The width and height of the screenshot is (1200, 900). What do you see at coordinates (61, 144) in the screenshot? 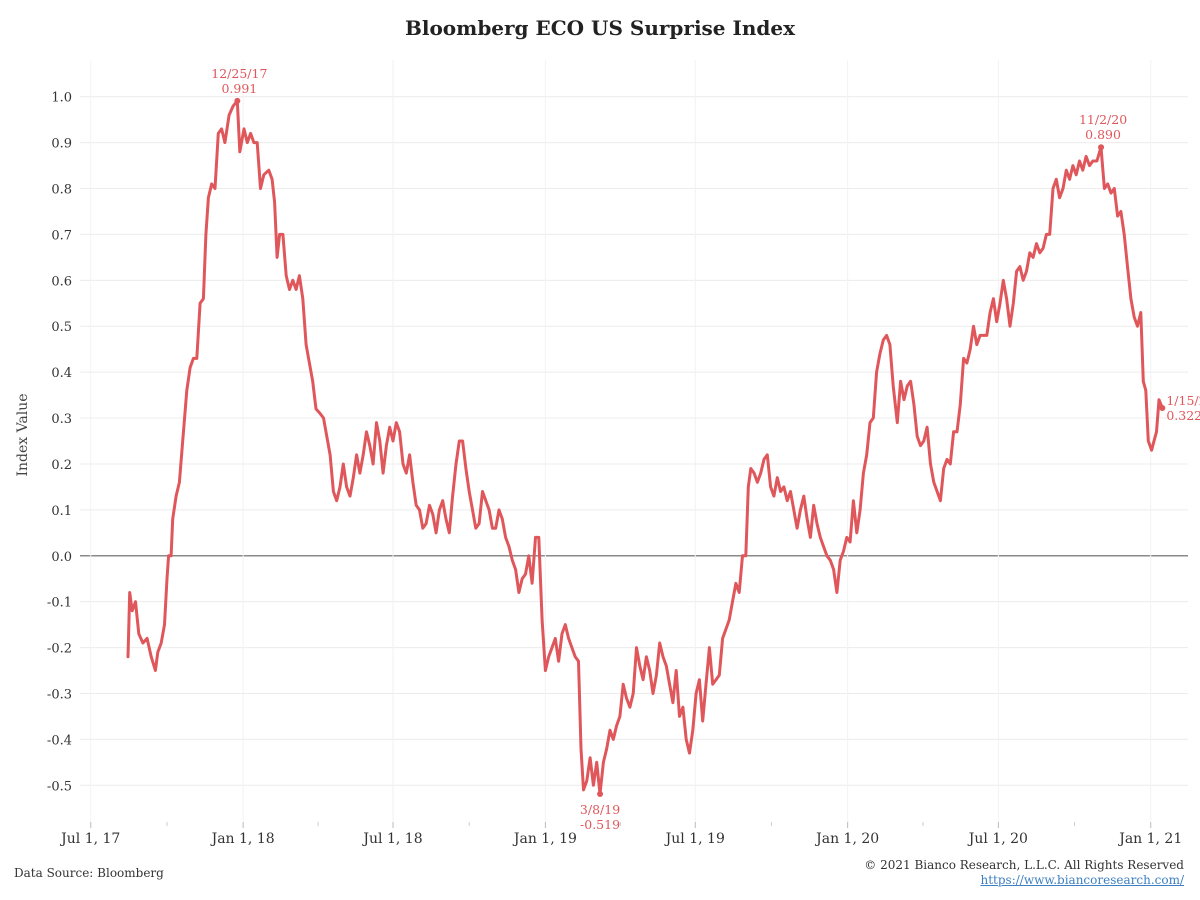
I see `y-tick-label: 0.9` at bounding box center [61, 144].